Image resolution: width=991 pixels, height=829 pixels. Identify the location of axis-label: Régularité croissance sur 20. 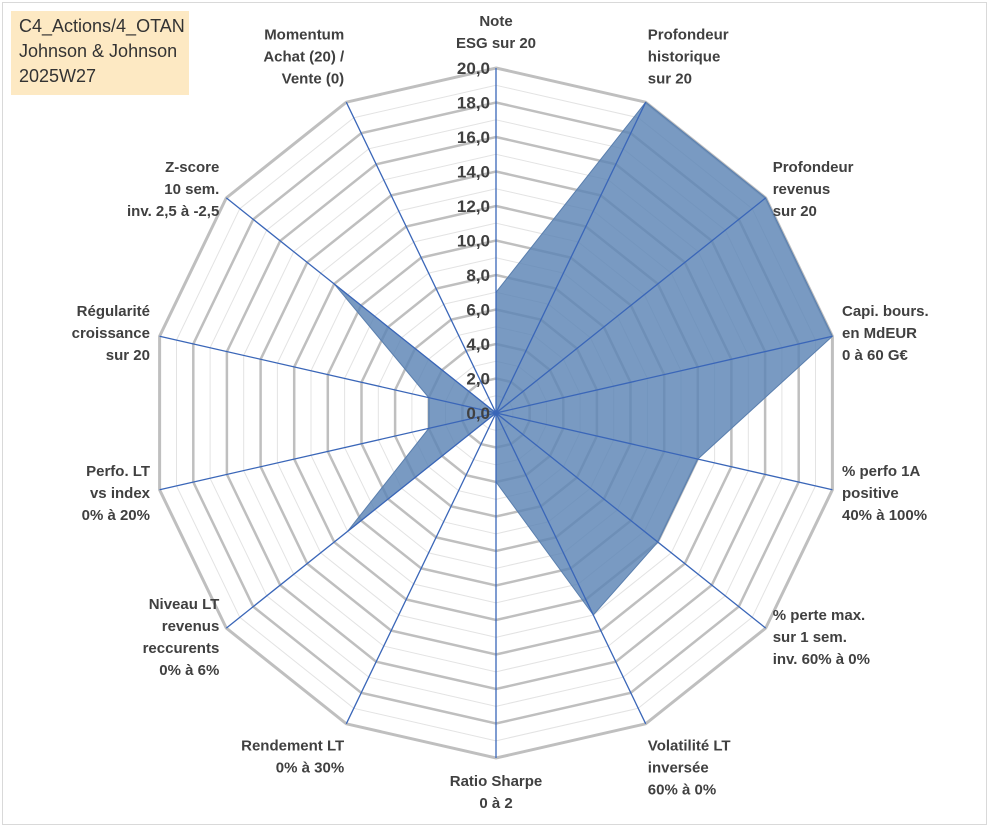
(111, 333).